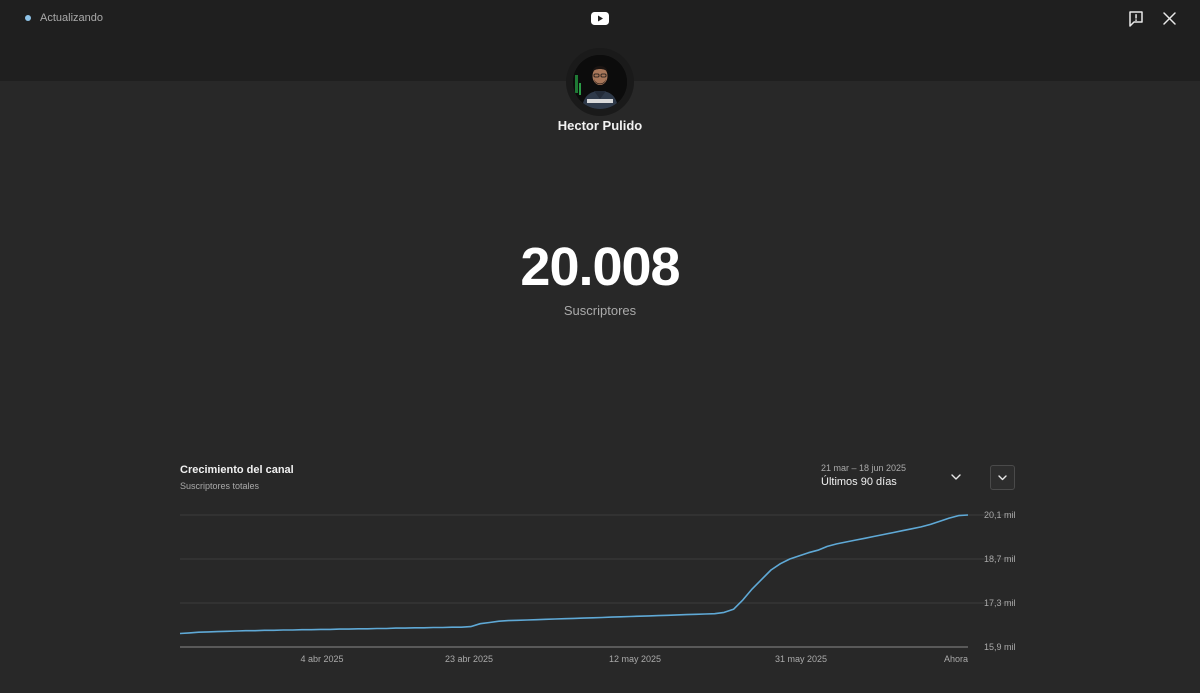 The height and width of the screenshot is (693, 1200). Describe the element at coordinates (956, 477) in the screenshot. I see `chevron-down-icon` at that location.